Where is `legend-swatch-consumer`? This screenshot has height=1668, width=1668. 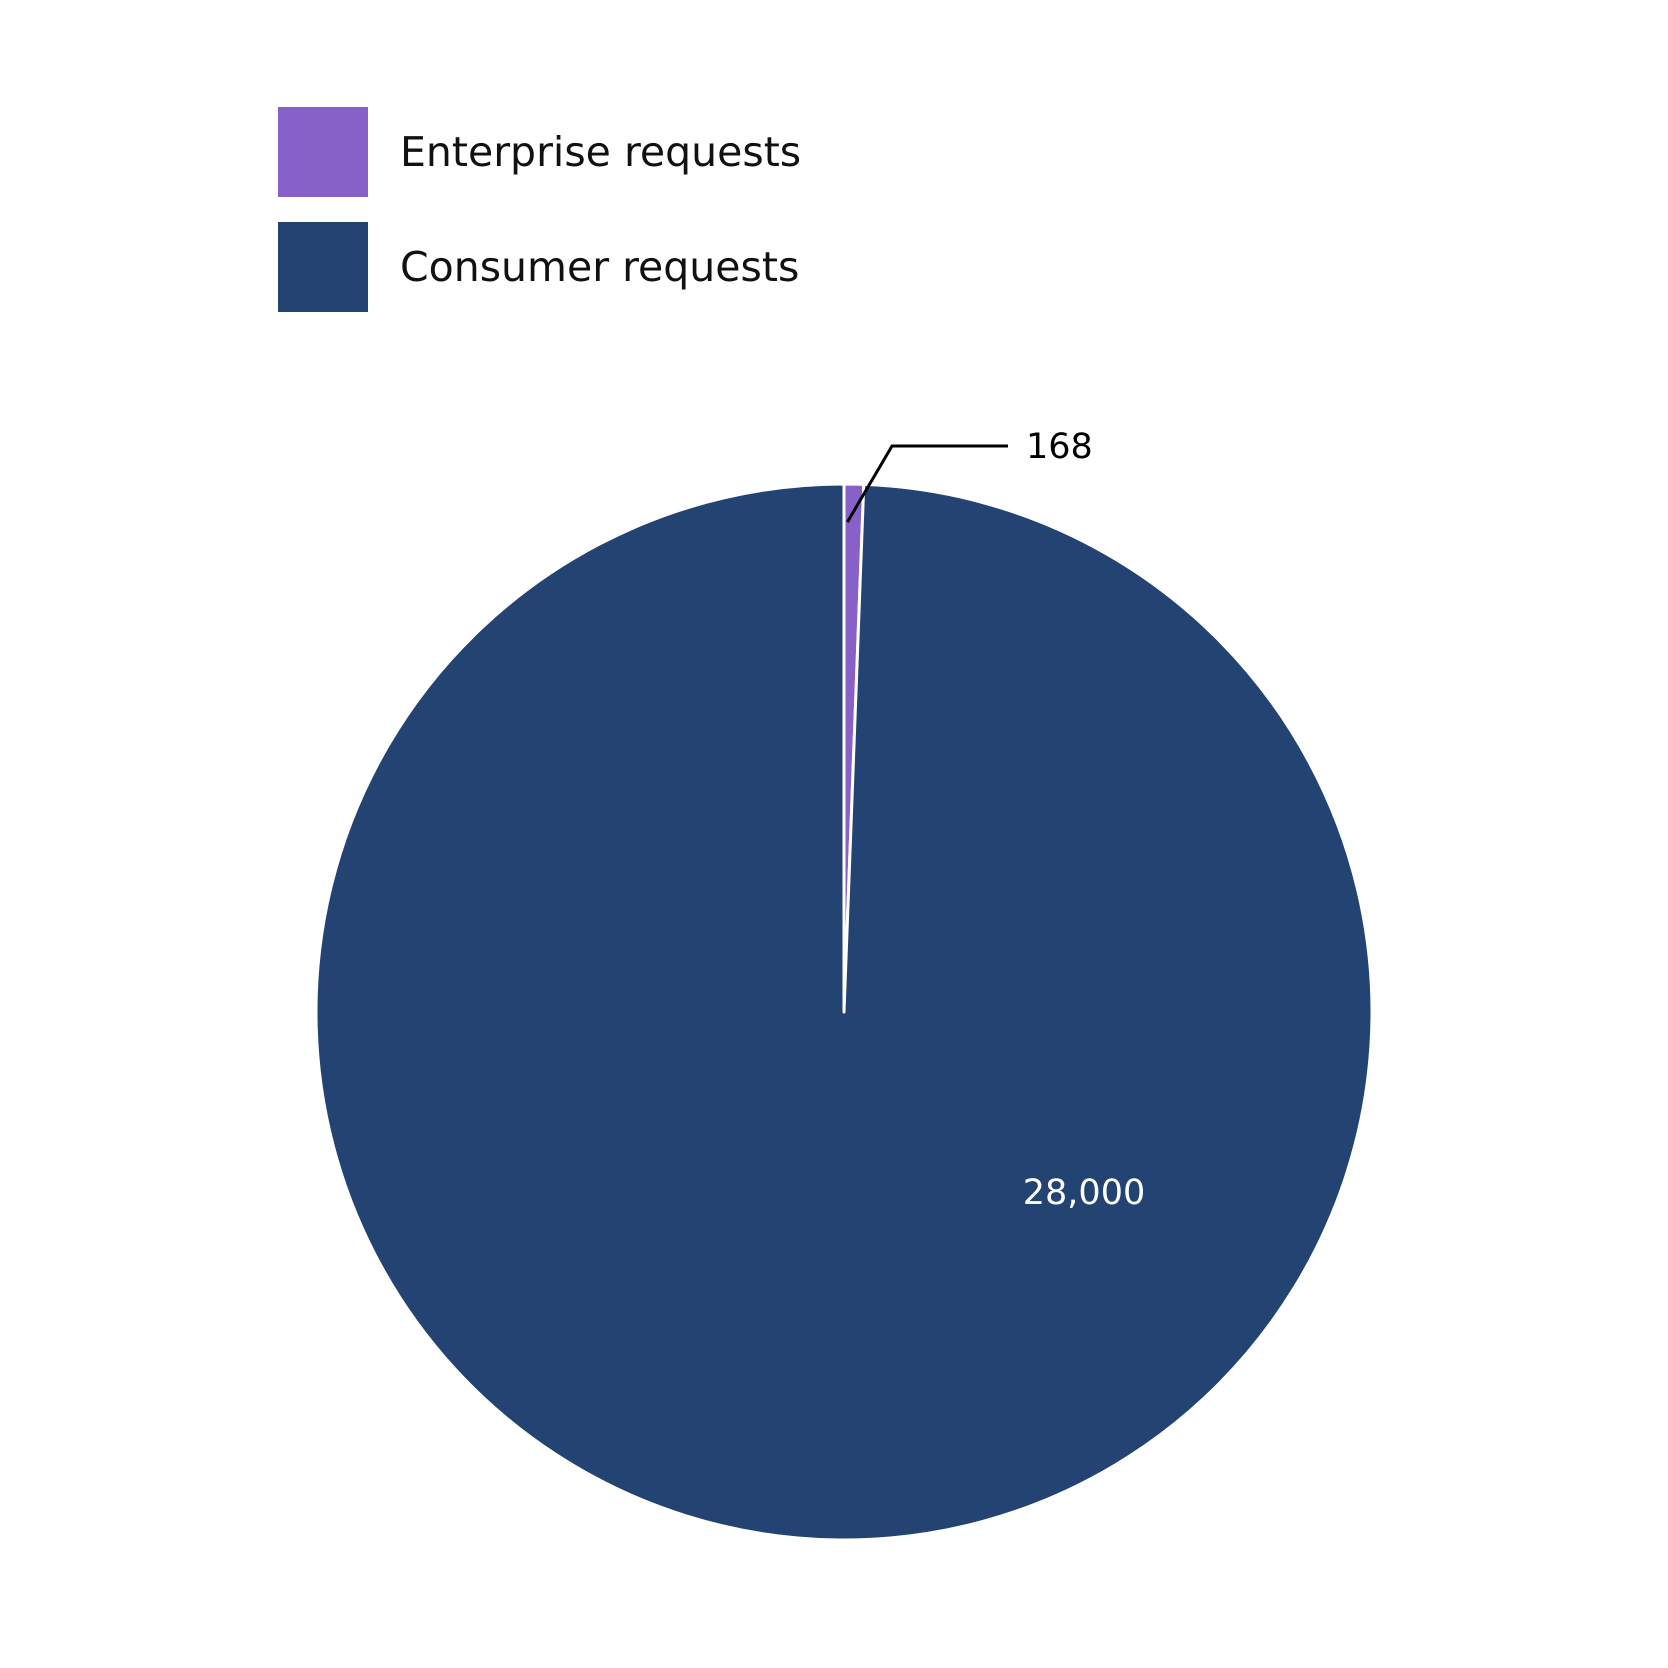
legend-swatch-consumer is located at coordinates (323, 267).